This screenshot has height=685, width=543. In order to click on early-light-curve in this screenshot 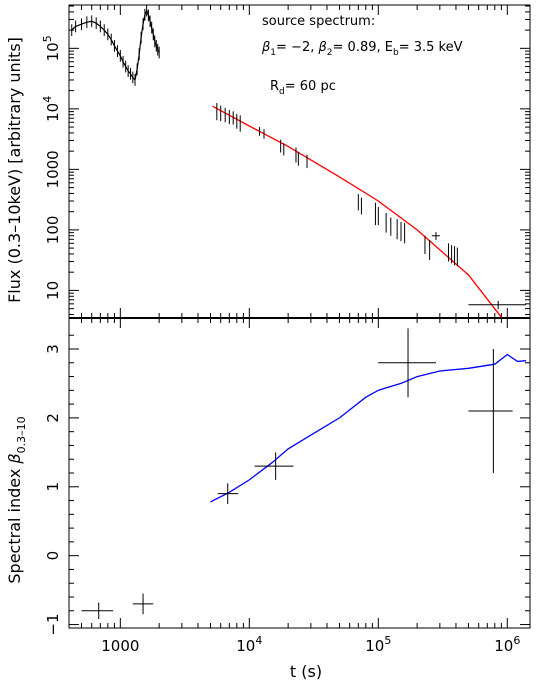, I will do `click(115, 45)`.